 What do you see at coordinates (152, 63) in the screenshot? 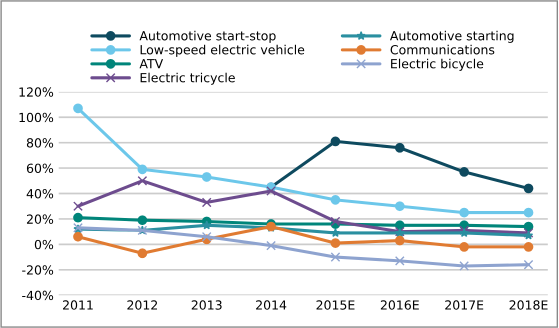
I see `legend-label: ATV` at bounding box center [152, 63].